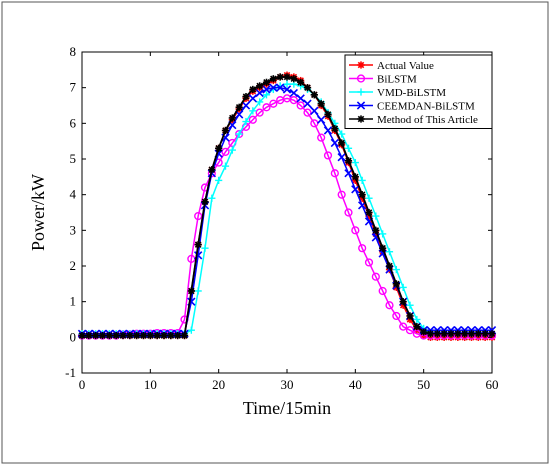 Image resolution: width=550 pixels, height=470 pixels. I want to click on y-tick-label: 0, so click(73, 336).